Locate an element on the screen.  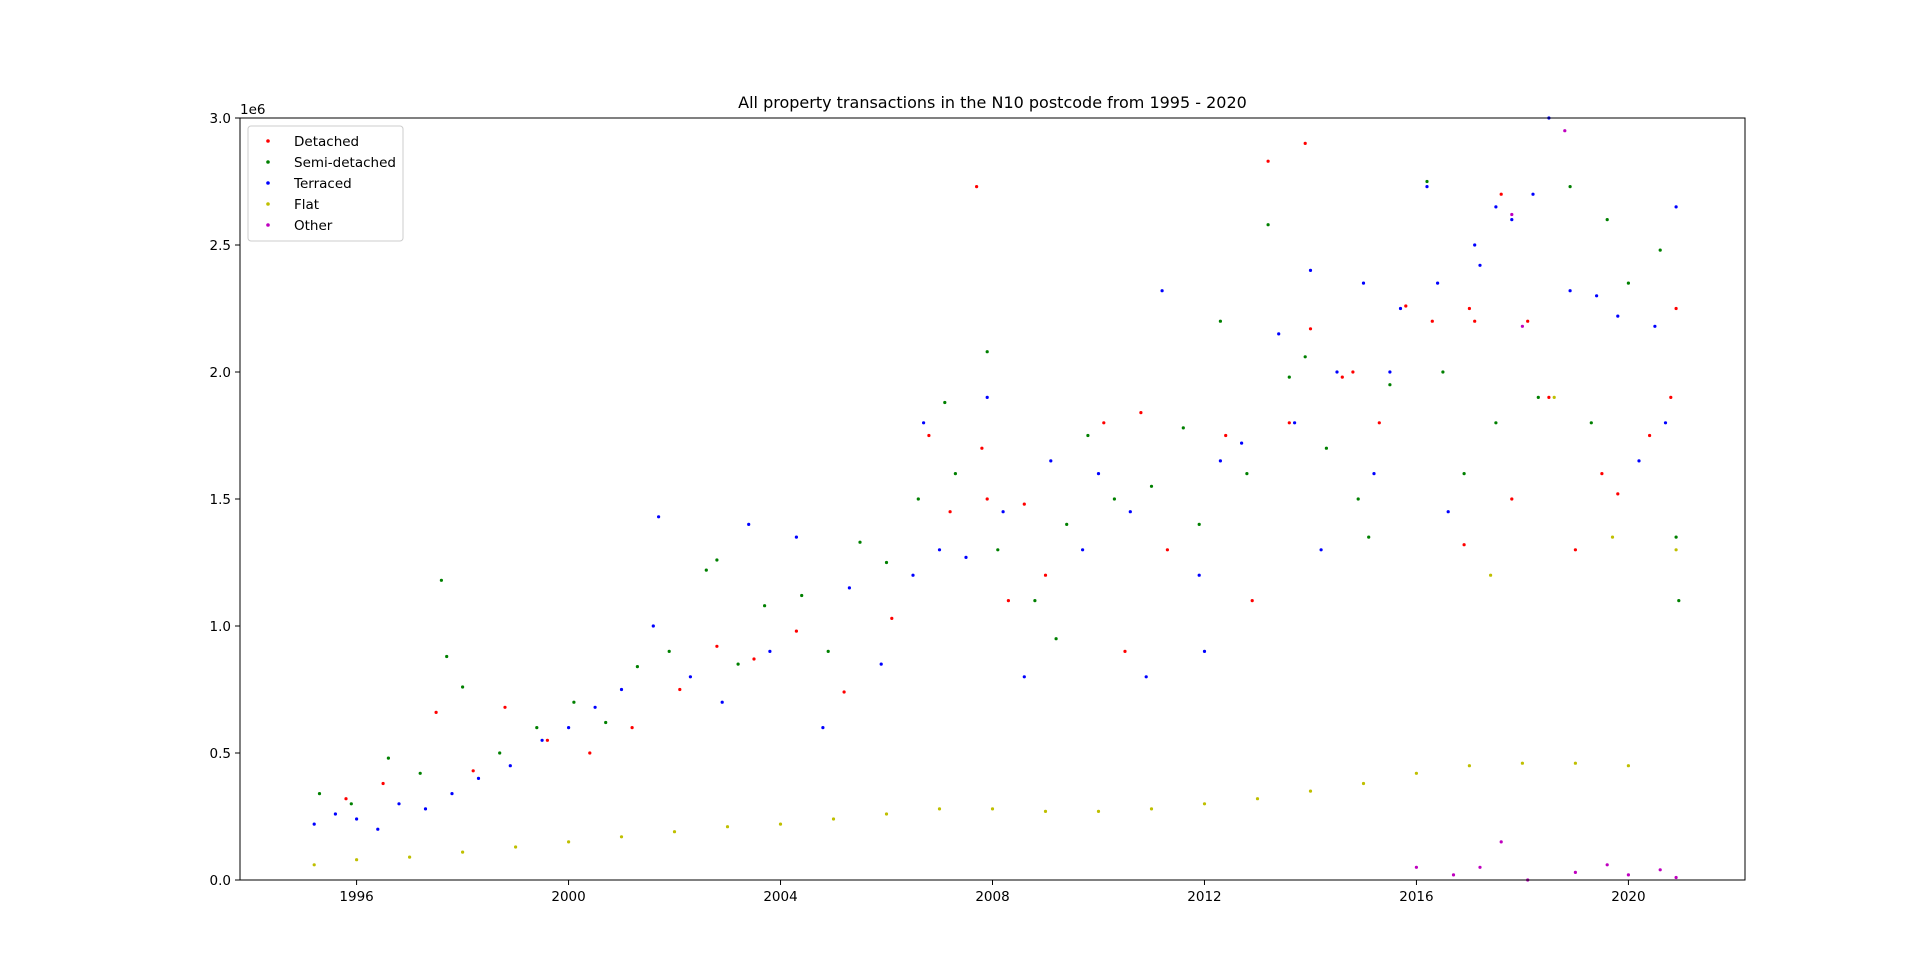
y-tick-label: 2.5 is located at coordinates (220, 246).